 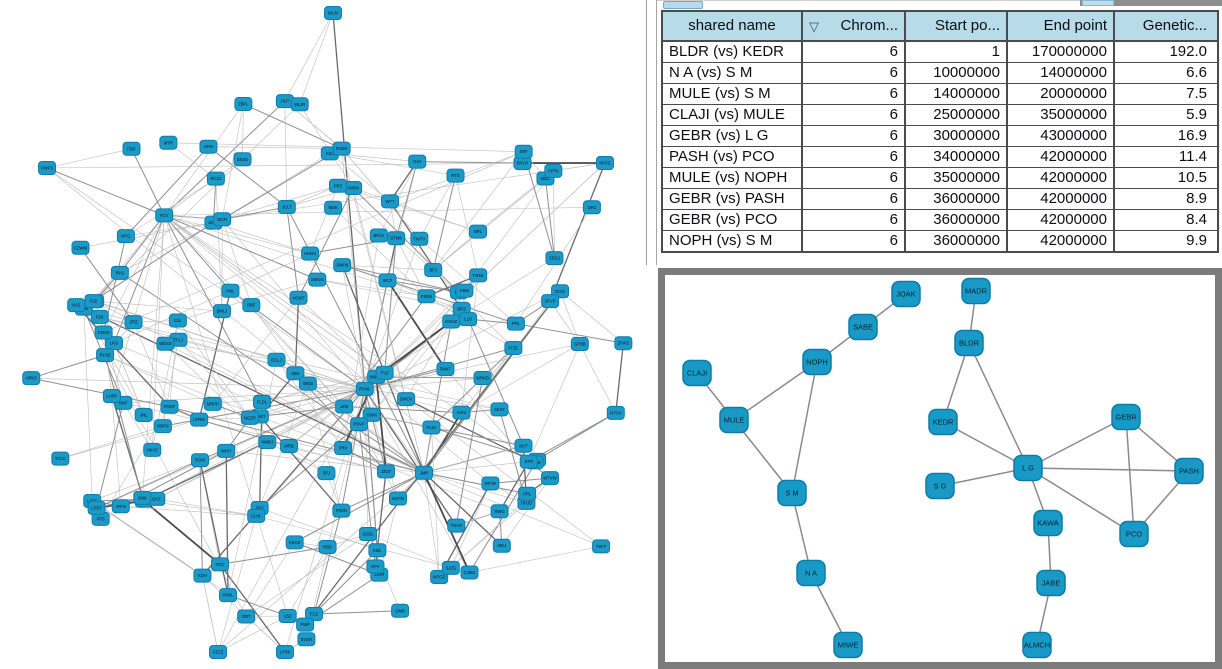 I want to click on graph-node: WRKD, so click(x=482, y=378).